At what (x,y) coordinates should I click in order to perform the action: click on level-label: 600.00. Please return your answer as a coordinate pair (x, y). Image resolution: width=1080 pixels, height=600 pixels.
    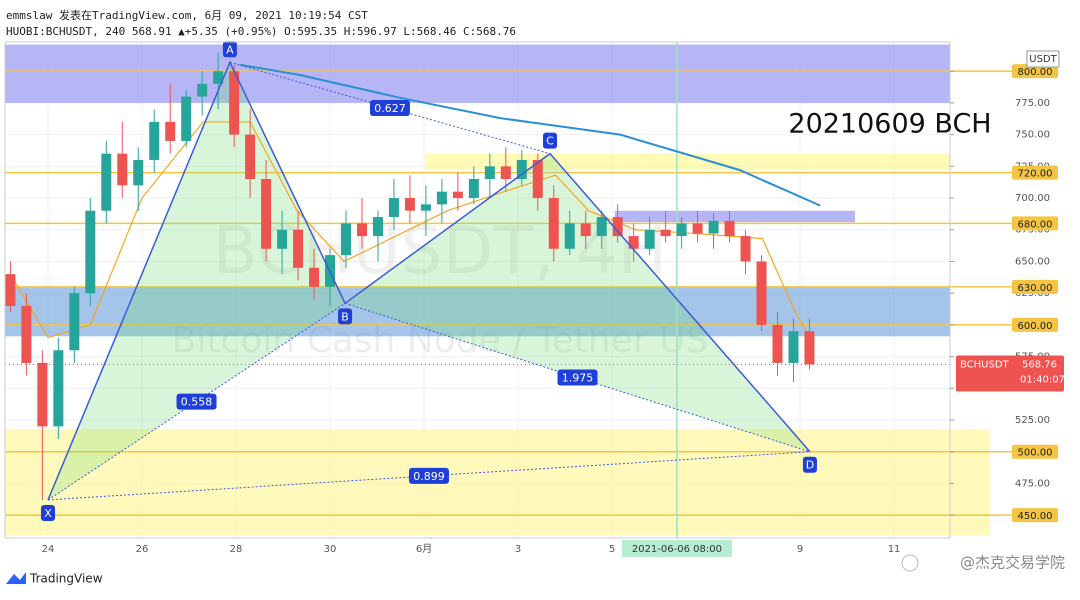
    Looking at the image, I should click on (1035, 326).